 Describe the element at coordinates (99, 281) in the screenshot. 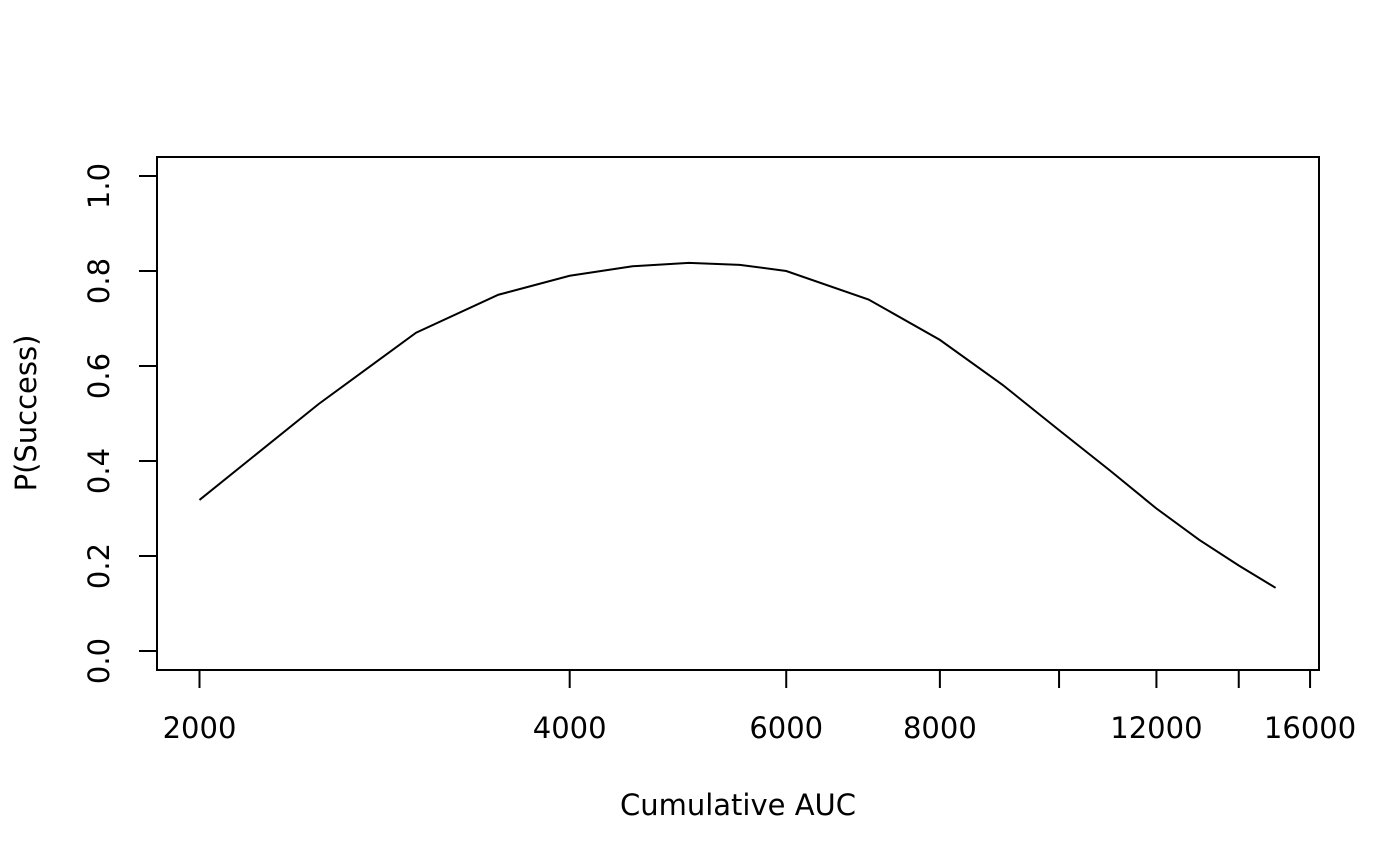

I see `y-tick-label: 0.8` at that location.